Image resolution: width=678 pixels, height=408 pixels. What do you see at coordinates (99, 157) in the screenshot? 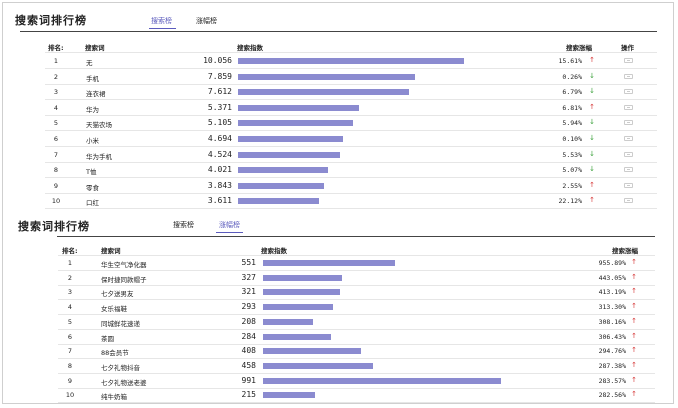
I see `keyword-cell: 华为手机` at bounding box center [99, 157].